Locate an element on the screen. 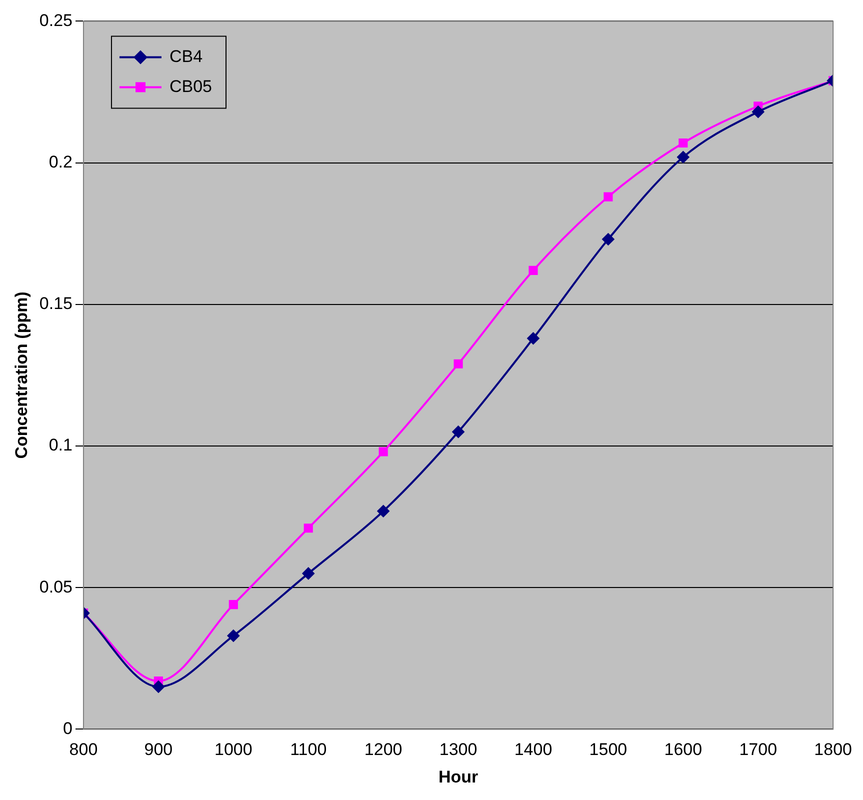 This screenshot has height=800, width=863. y-tick-label: 0.15 is located at coordinates (55, 304).